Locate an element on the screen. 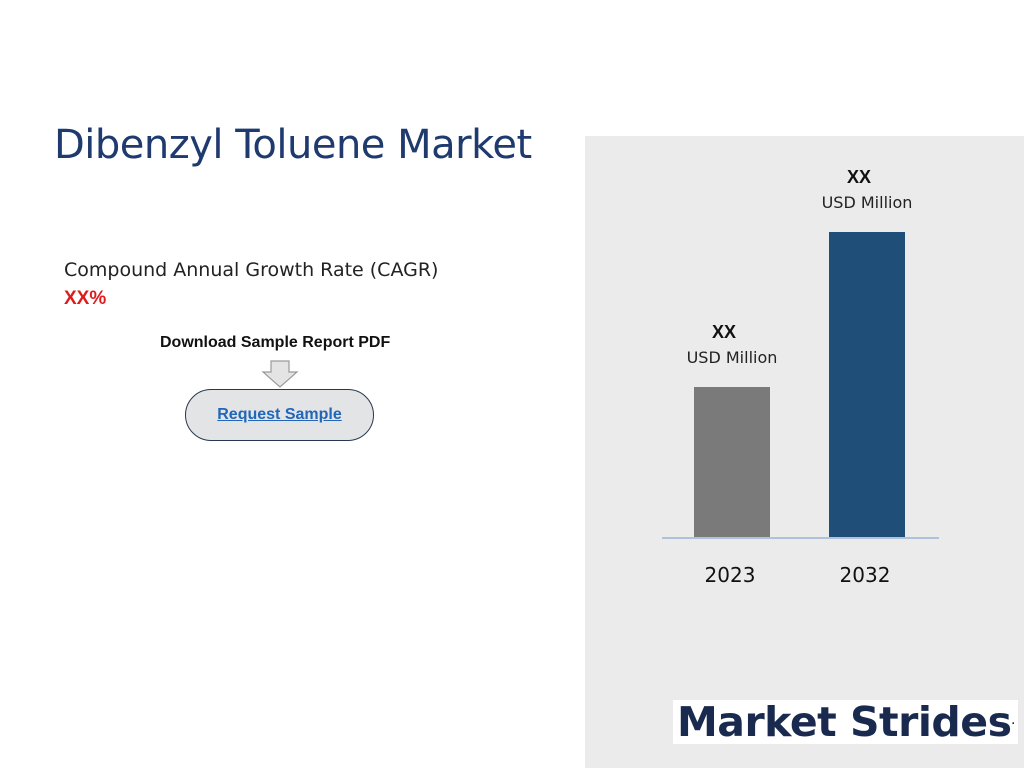 This screenshot has width=1024, height=768. x-tick-label-2023: 2023 is located at coordinates (730, 575).